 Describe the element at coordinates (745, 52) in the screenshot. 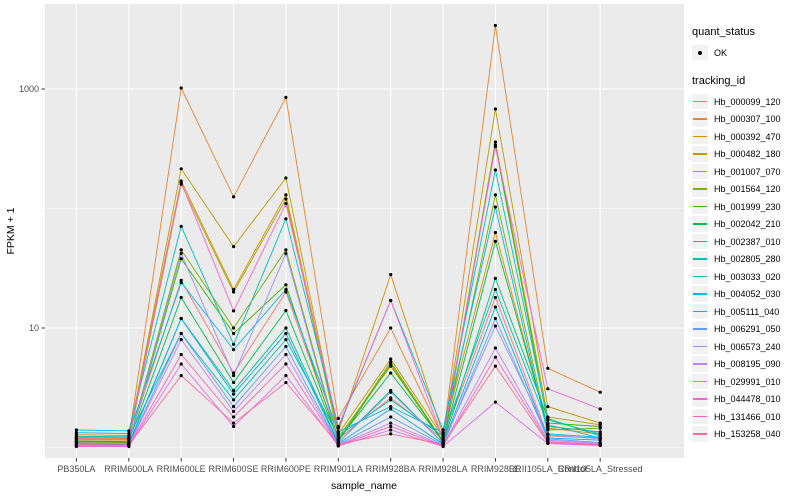

I see `legend-item-ok: OK` at that location.